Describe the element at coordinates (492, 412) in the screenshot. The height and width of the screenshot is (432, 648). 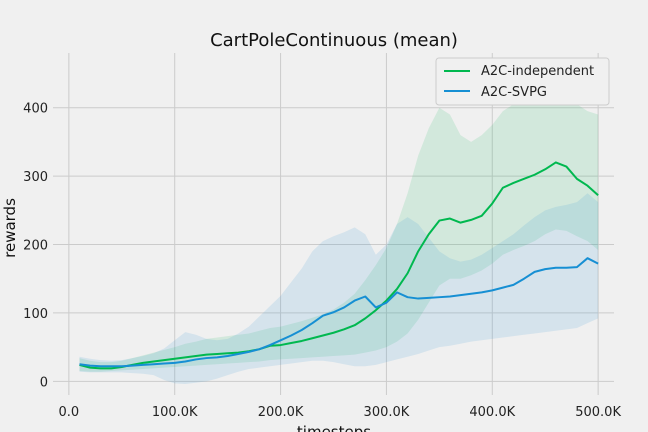
I see `x-tick-label: 400.0K` at that location.